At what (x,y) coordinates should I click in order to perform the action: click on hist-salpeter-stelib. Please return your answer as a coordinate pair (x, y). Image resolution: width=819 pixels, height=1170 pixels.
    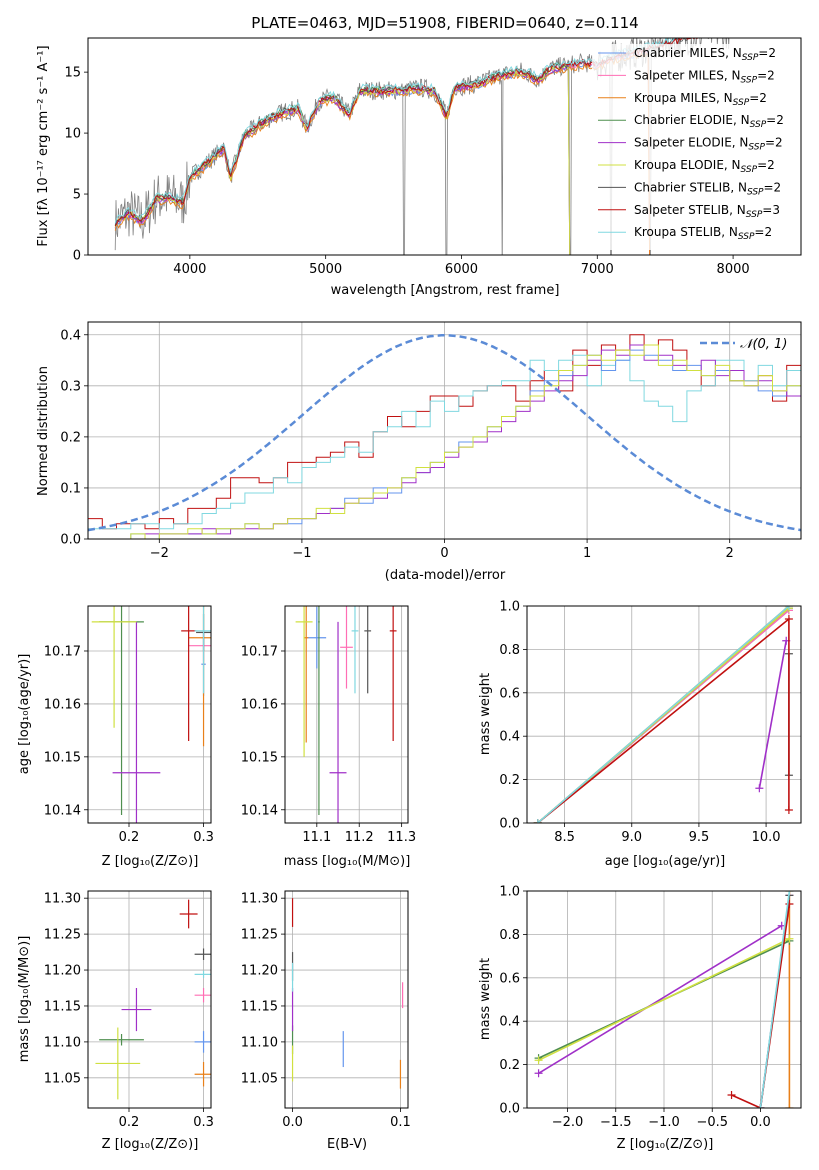
    Looking at the image, I should click on (444, 432).